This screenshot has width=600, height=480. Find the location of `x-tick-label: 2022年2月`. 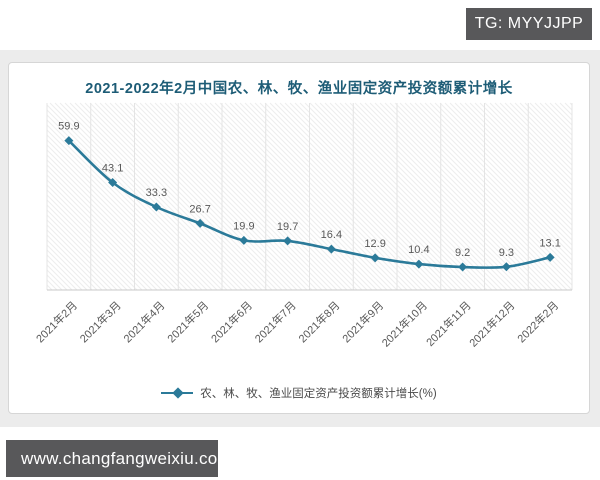

x-tick-label: 2022年2月 is located at coordinates (537, 321).